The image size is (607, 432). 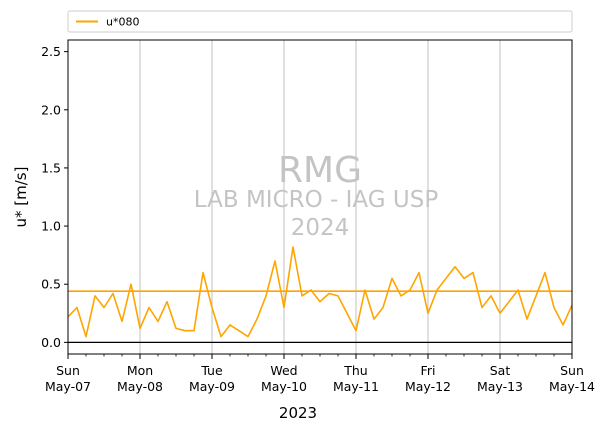 I want to click on watermark-subtitle: LAB MICRO - IAG USP, so click(x=316, y=200).